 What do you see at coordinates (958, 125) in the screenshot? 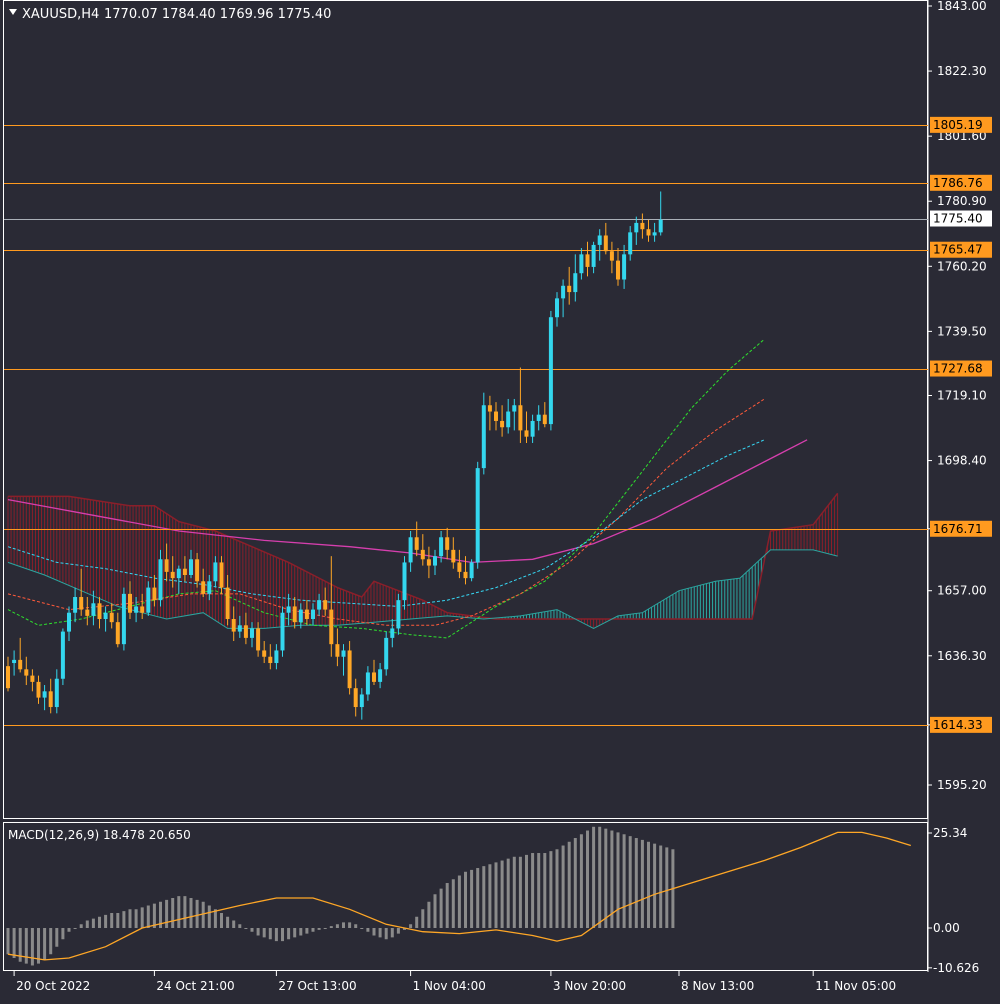
I see `level-price-label: 1805.19` at bounding box center [958, 125].